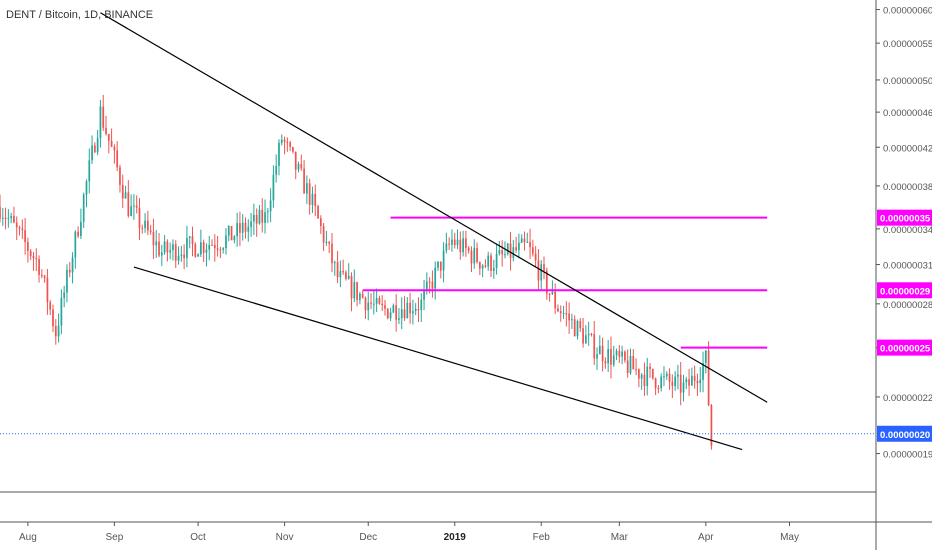 The image size is (932, 555). What do you see at coordinates (285, 537) in the screenshot?
I see `x-tick-label: Nov` at bounding box center [285, 537].